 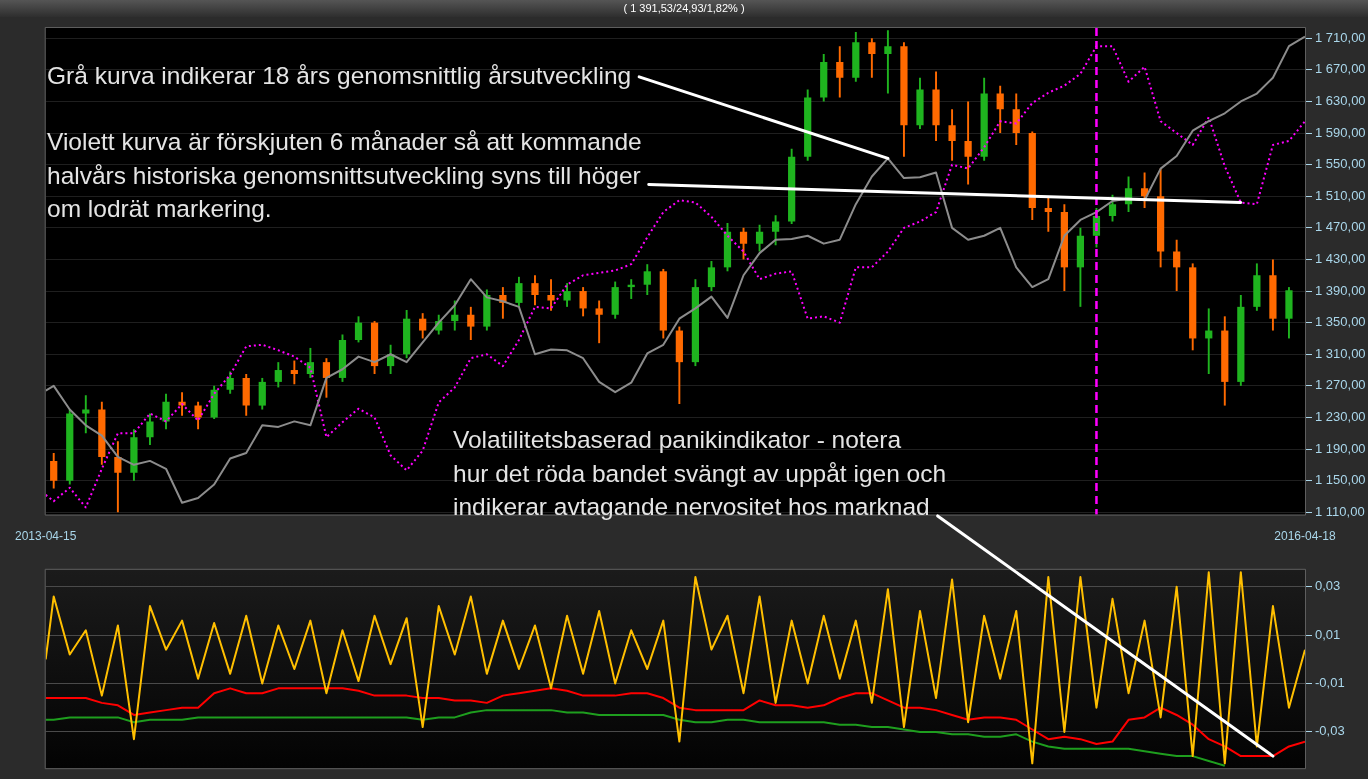 What do you see at coordinates (1340, 290) in the screenshot?
I see `y-tick-label: 1 390,00` at bounding box center [1340, 290].